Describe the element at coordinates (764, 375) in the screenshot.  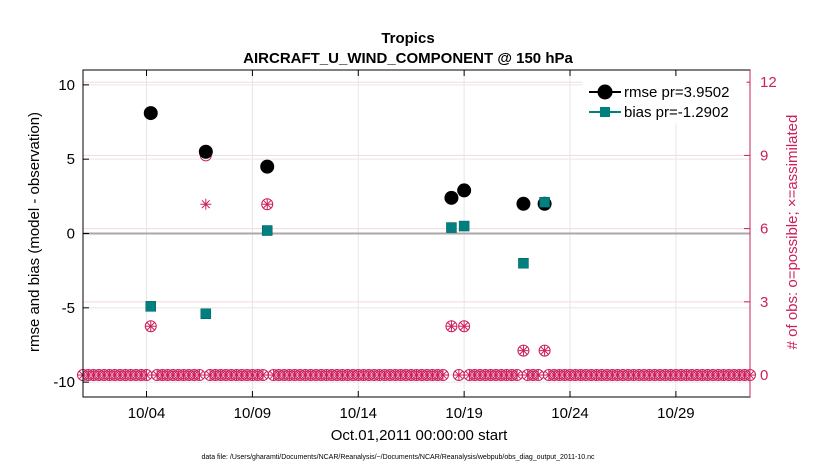
I see `right-y-tick-label: 0` at that location.